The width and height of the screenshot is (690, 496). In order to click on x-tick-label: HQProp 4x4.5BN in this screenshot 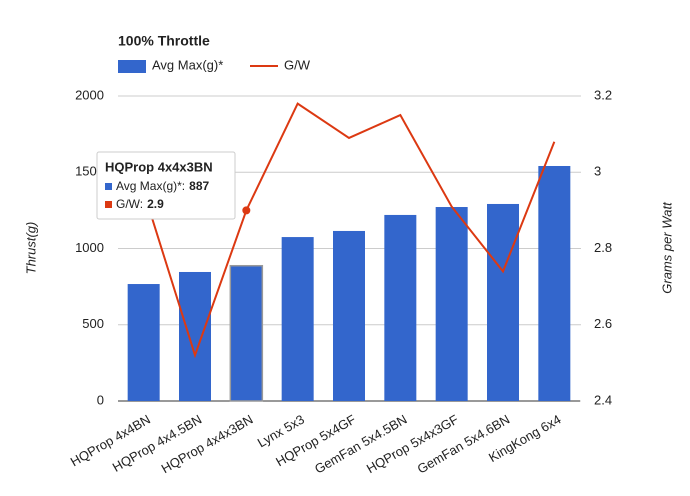, I will do `click(157, 443)`.